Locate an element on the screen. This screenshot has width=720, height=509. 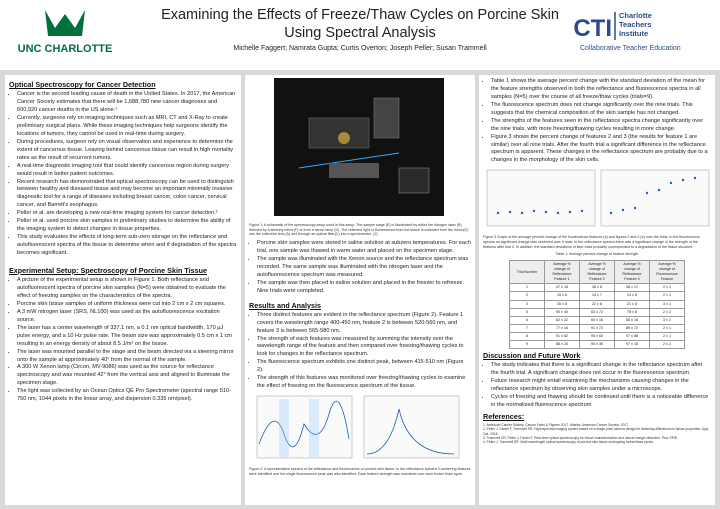
table-cell: 14 ± 7 is located at coordinates (597, 296).